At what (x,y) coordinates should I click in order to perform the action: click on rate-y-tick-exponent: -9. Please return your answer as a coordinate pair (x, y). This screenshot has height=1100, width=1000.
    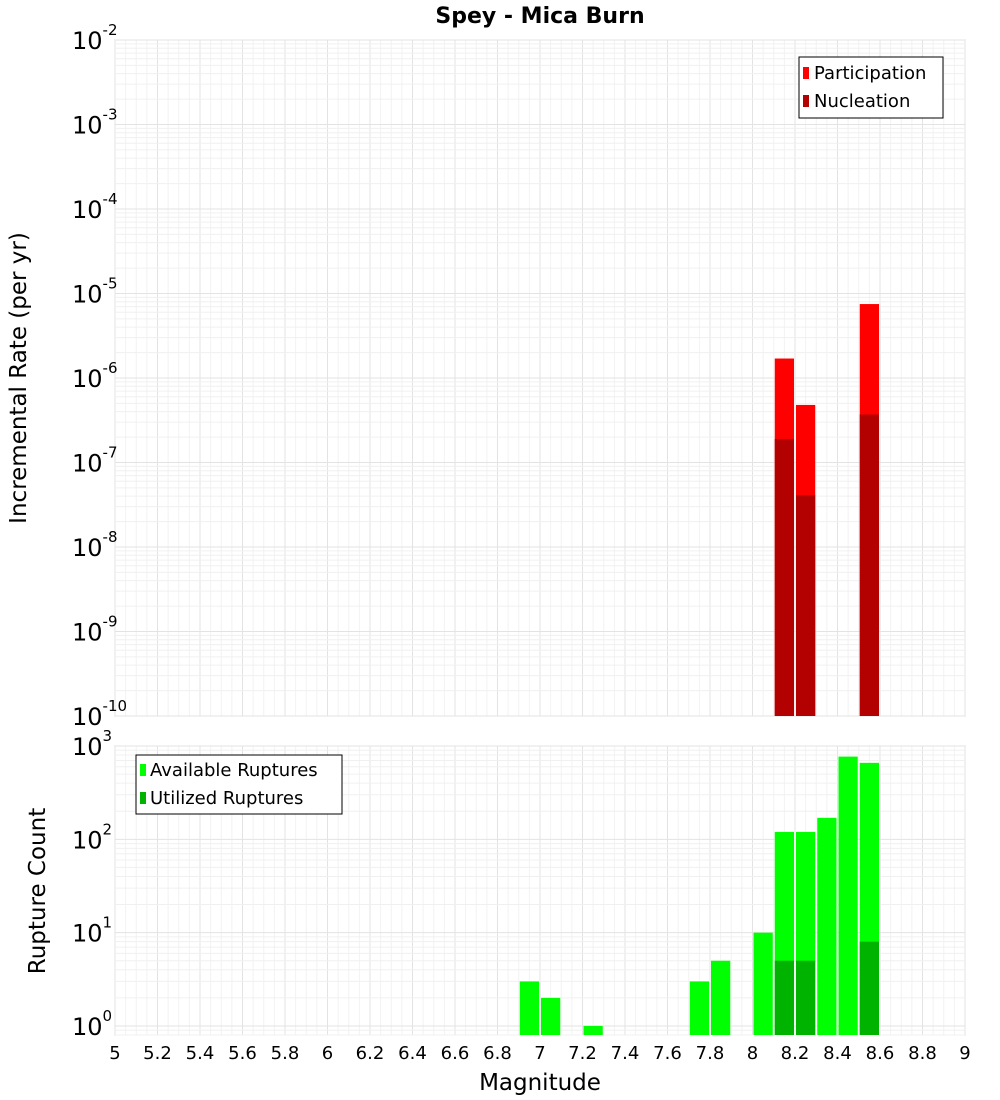
    Looking at the image, I should click on (110, 622).